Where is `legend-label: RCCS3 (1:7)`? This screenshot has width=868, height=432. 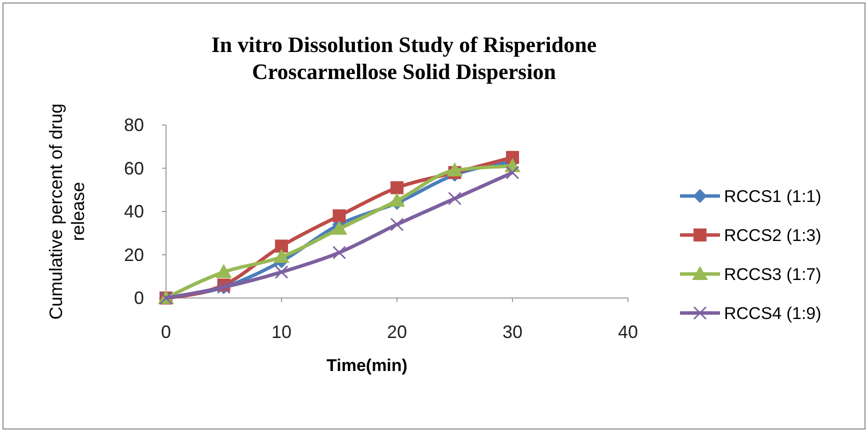 legend-label: RCCS3 (1:7) is located at coordinates (773, 274).